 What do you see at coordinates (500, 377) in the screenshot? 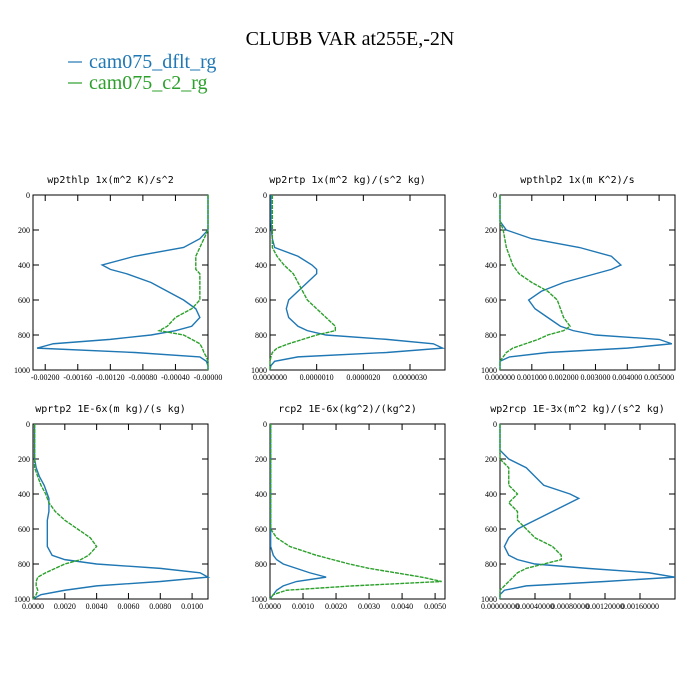
I see `x-tick-label: 0.000000` at bounding box center [500, 377].